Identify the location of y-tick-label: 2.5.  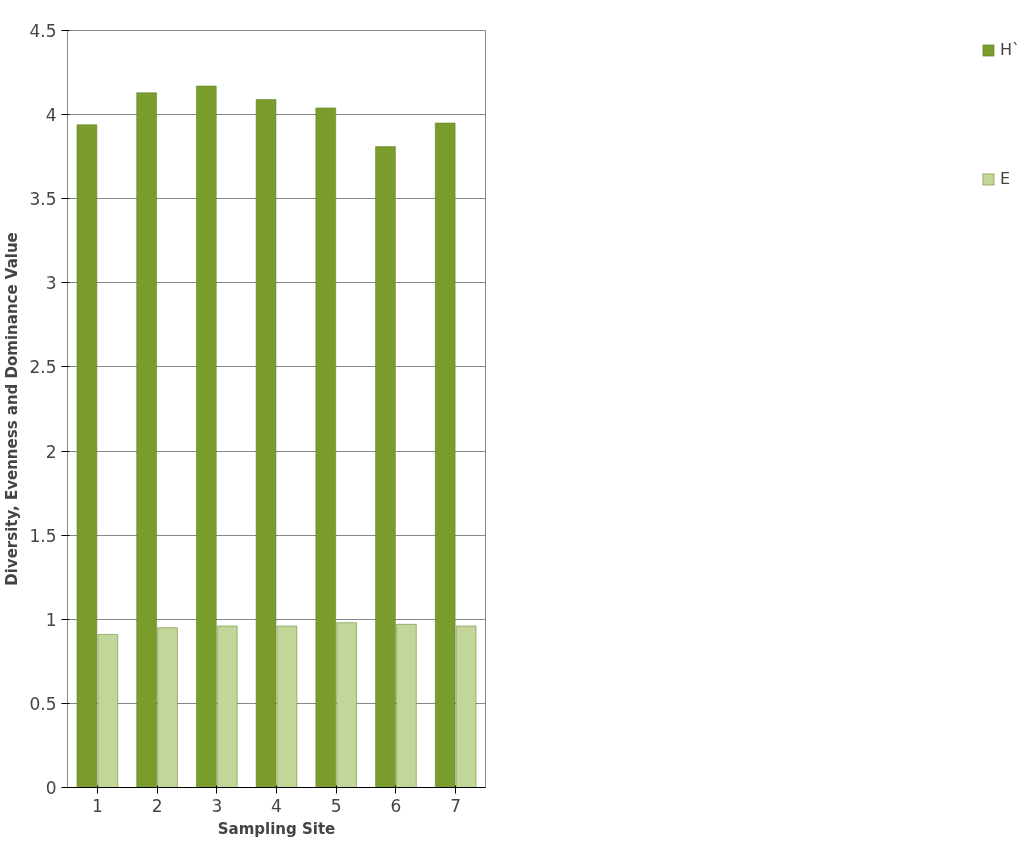
(43, 367).